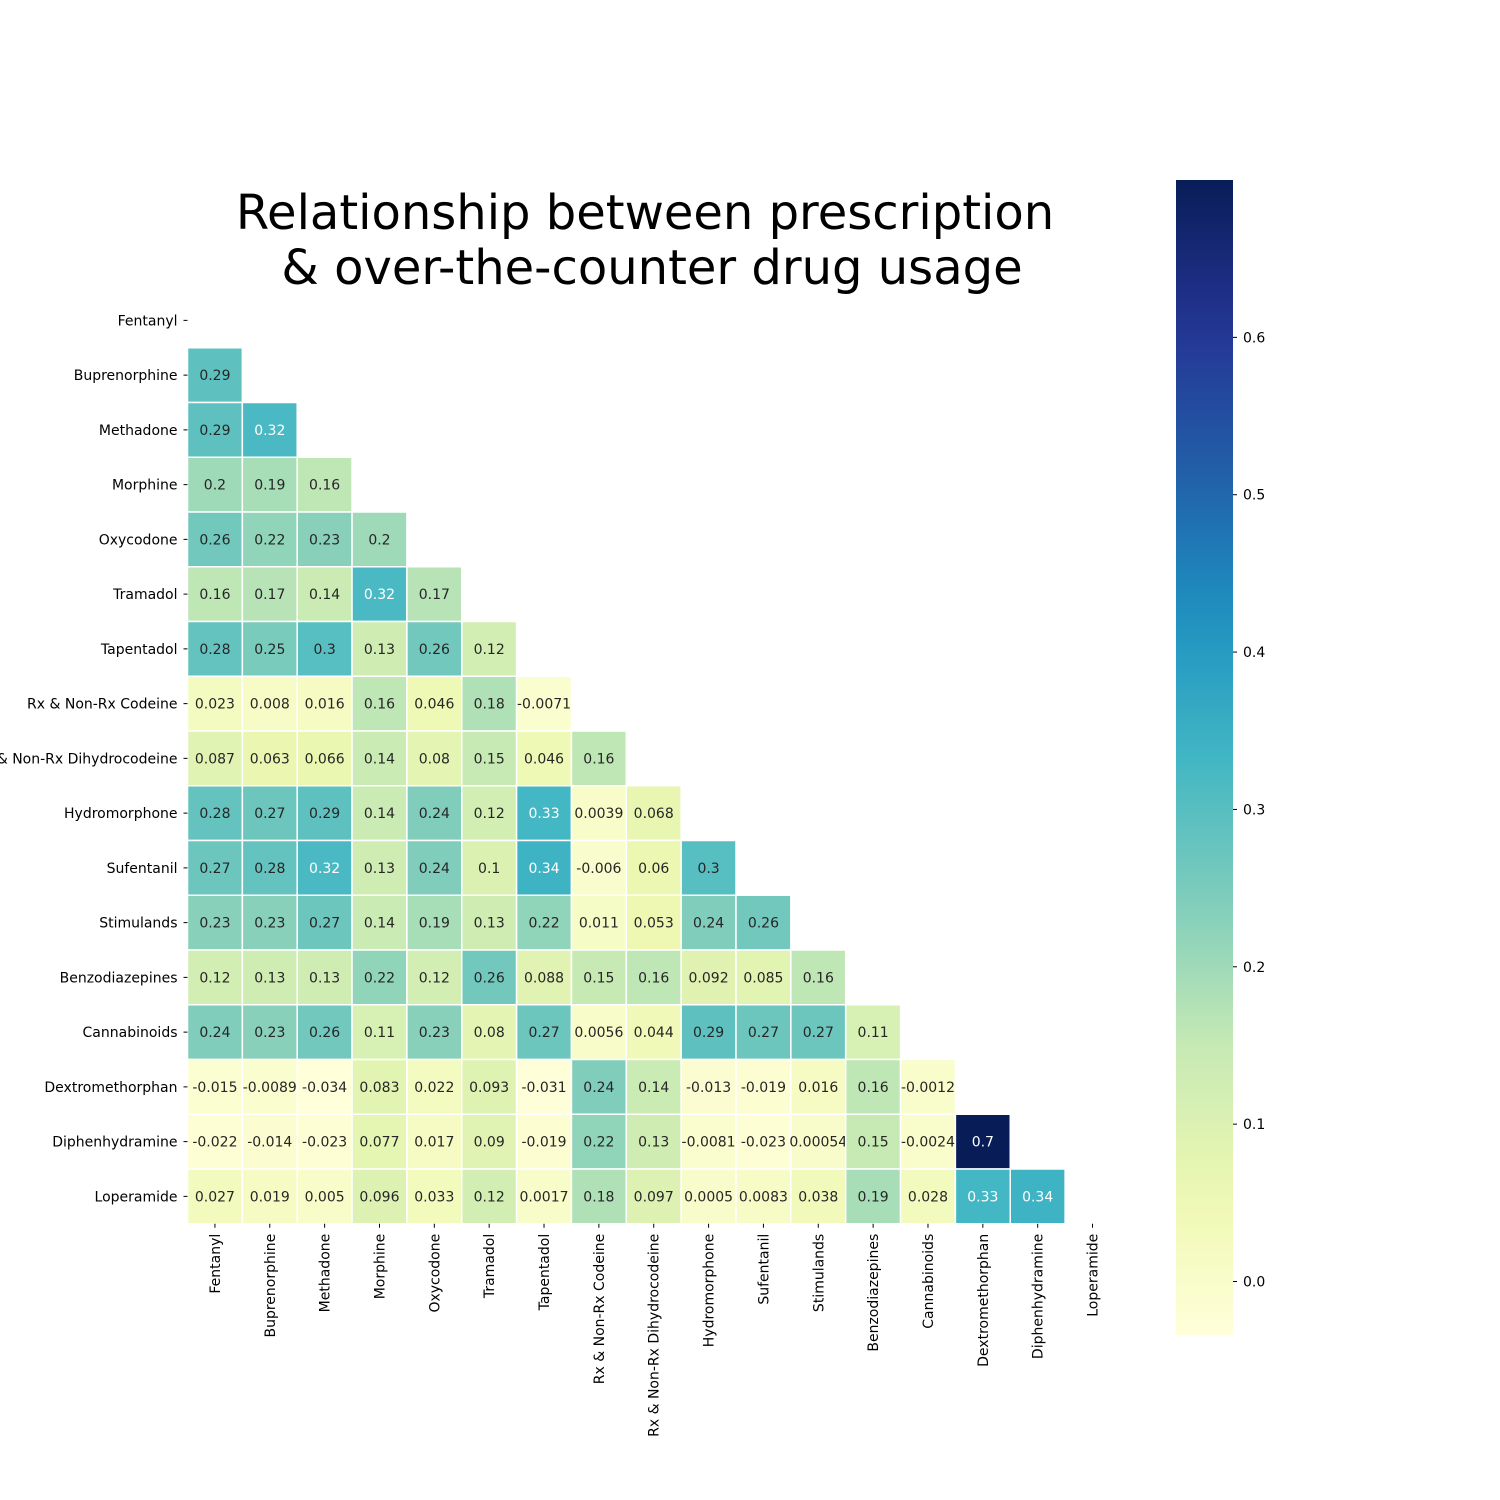 The height and width of the screenshot is (1500, 1500). What do you see at coordinates (599, 924) in the screenshot?
I see `cell-value-label: 0.011` at bounding box center [599, 924].